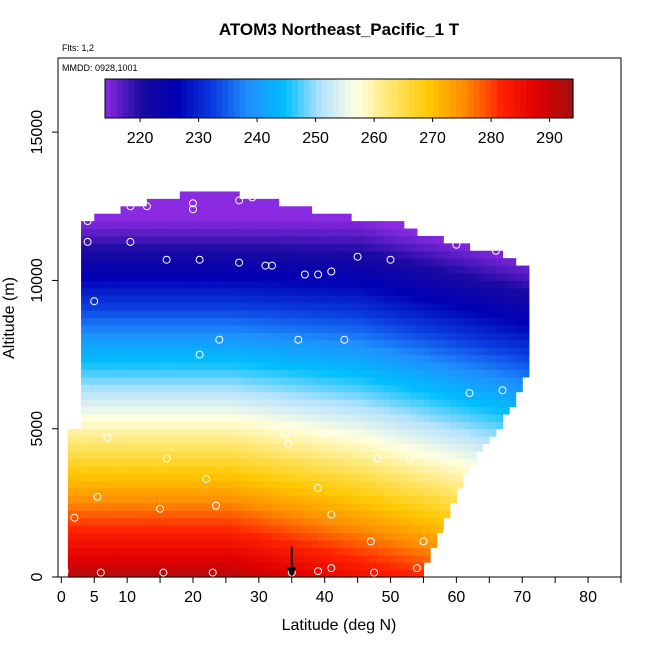 The image size is (650, 650). Describe the element at coordinates (37, 429) in the screenshot. I see `y-tick-label: 5000` at that location.